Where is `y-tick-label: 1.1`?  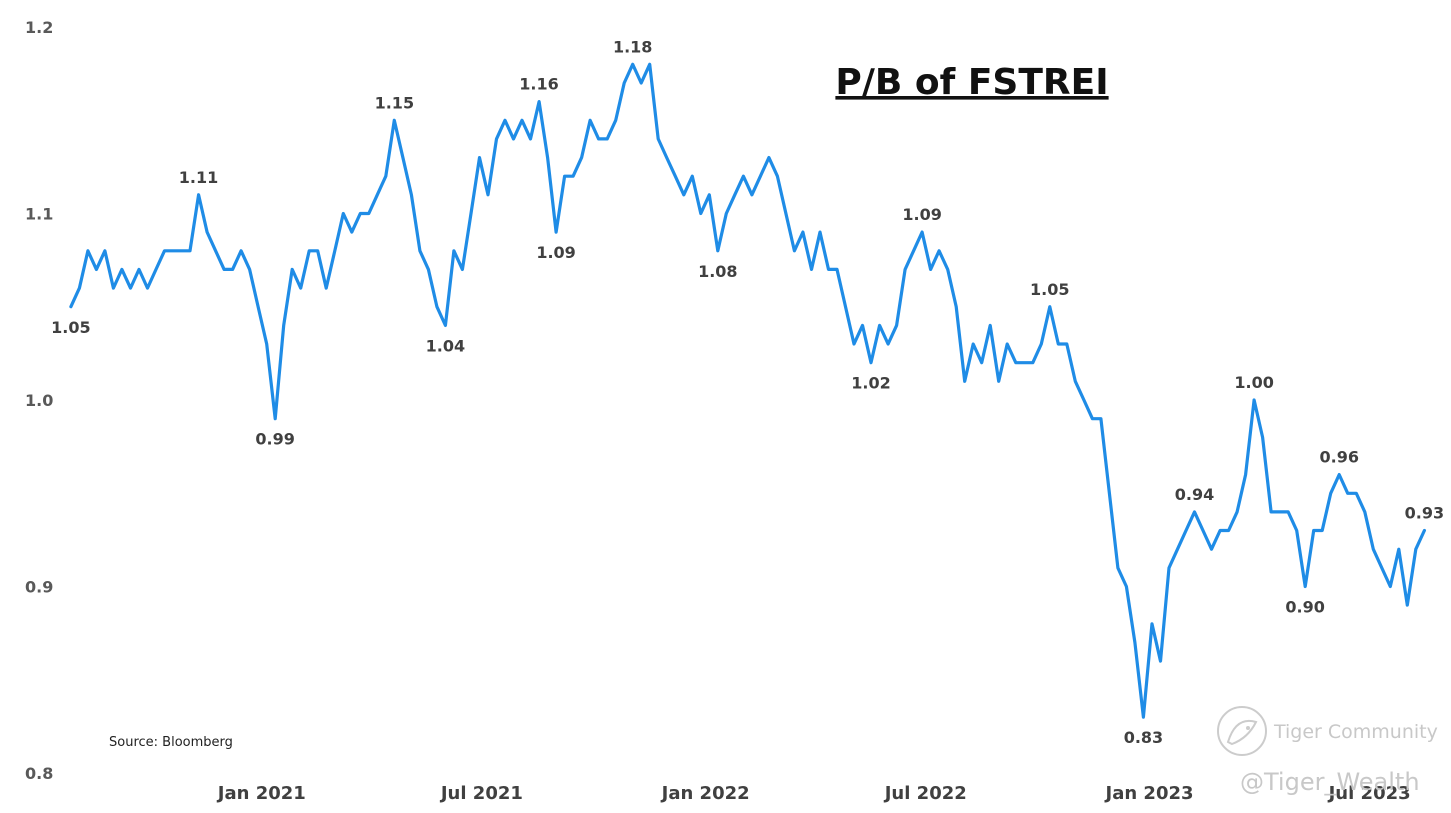
y-tick-label: 1.1 is located at coordinates (39, 214).